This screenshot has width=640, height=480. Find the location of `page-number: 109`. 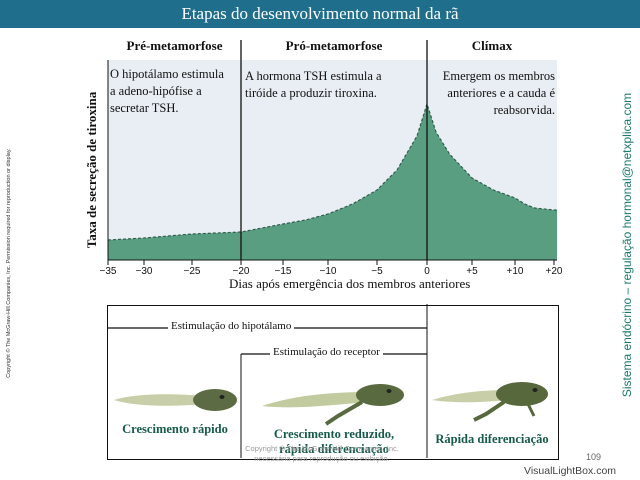

page-number: 109 is located at coordinates (594, 457).